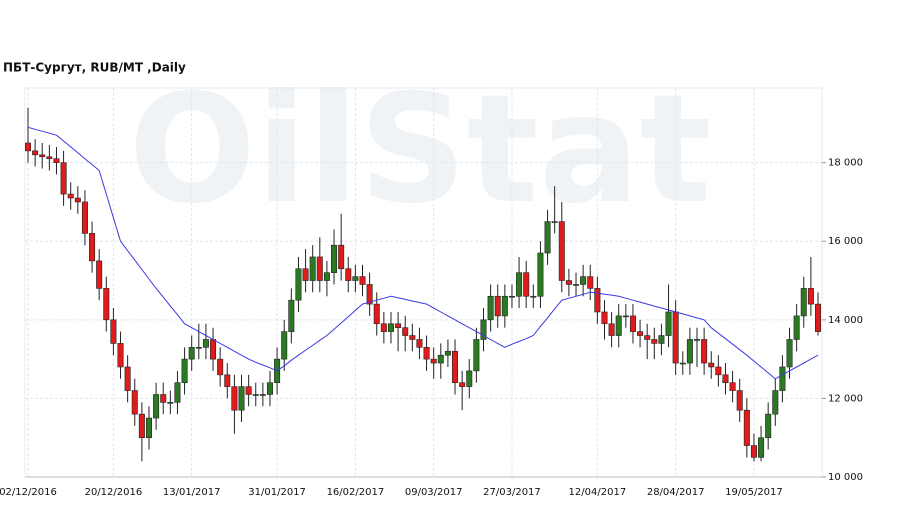 The width and height of the screenshot is (909, 509). What do you see at coordinates (845, 241) in the screenshot?
I see `y-tick-label: 16 000` at bounding box center [845, 241].